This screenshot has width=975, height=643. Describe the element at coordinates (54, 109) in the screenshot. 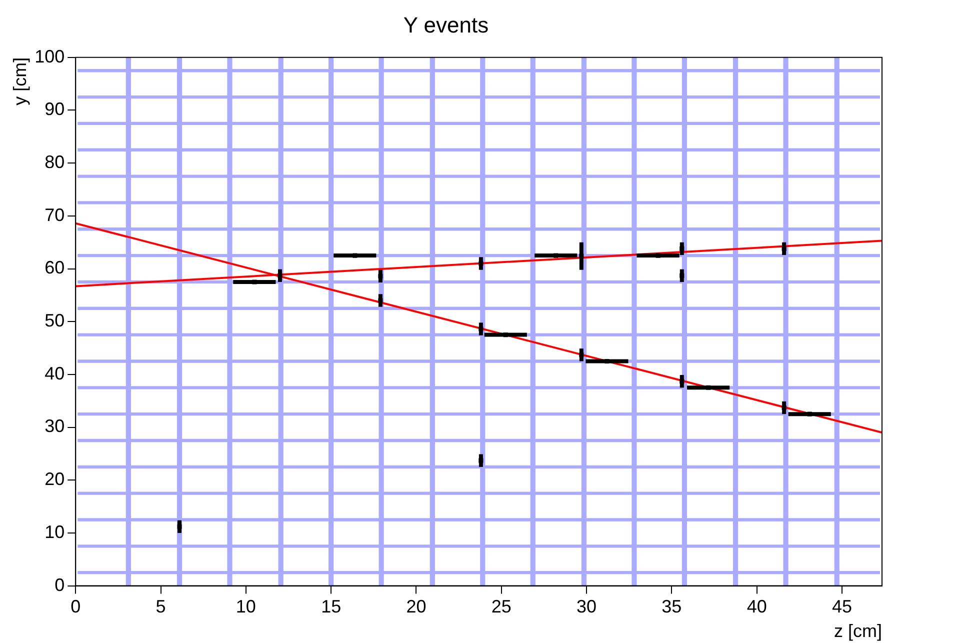

I see `y-tick-label: 90` at that location.